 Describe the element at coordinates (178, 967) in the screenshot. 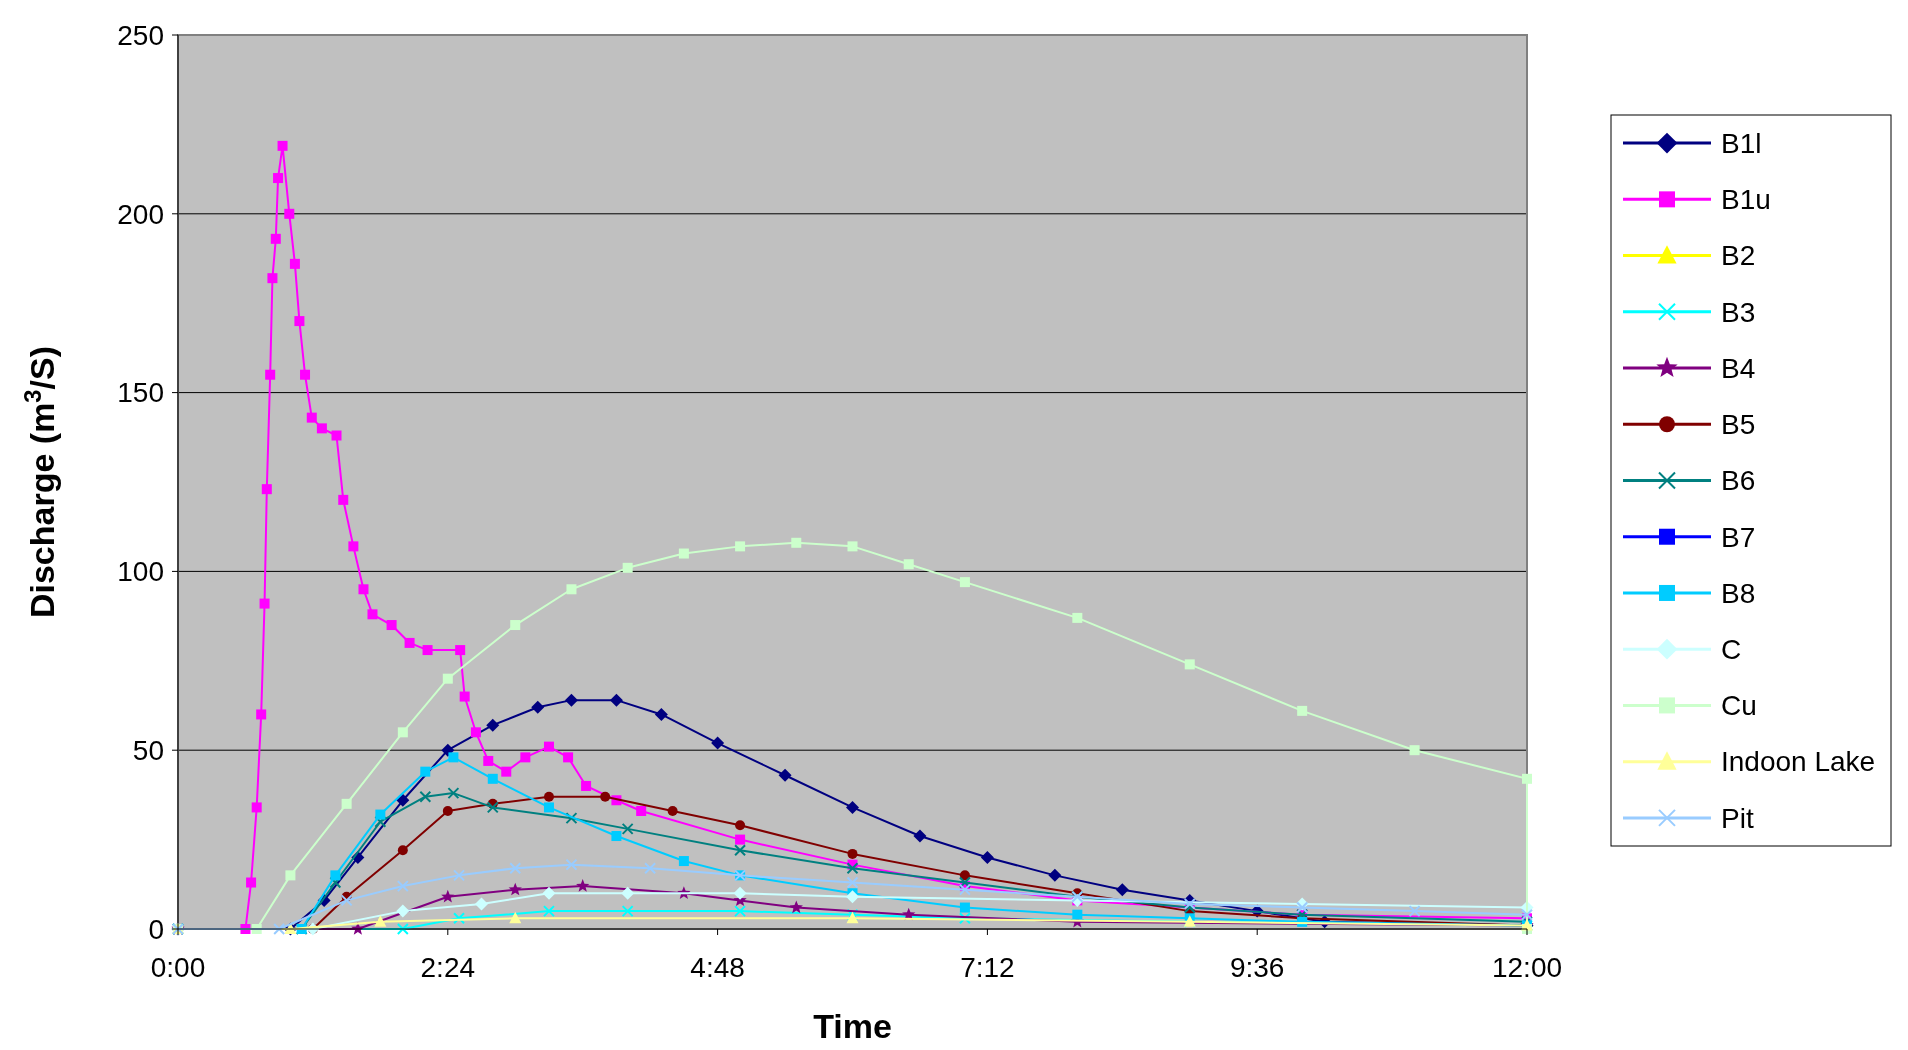

I see `x-tick-label: 0:00` at that location.